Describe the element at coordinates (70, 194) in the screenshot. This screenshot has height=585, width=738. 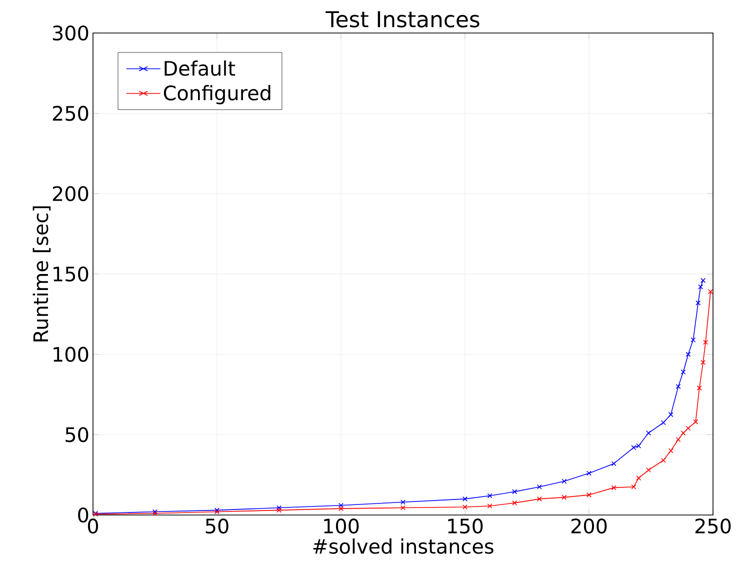
I see `y-tick-label: 200` at that location.